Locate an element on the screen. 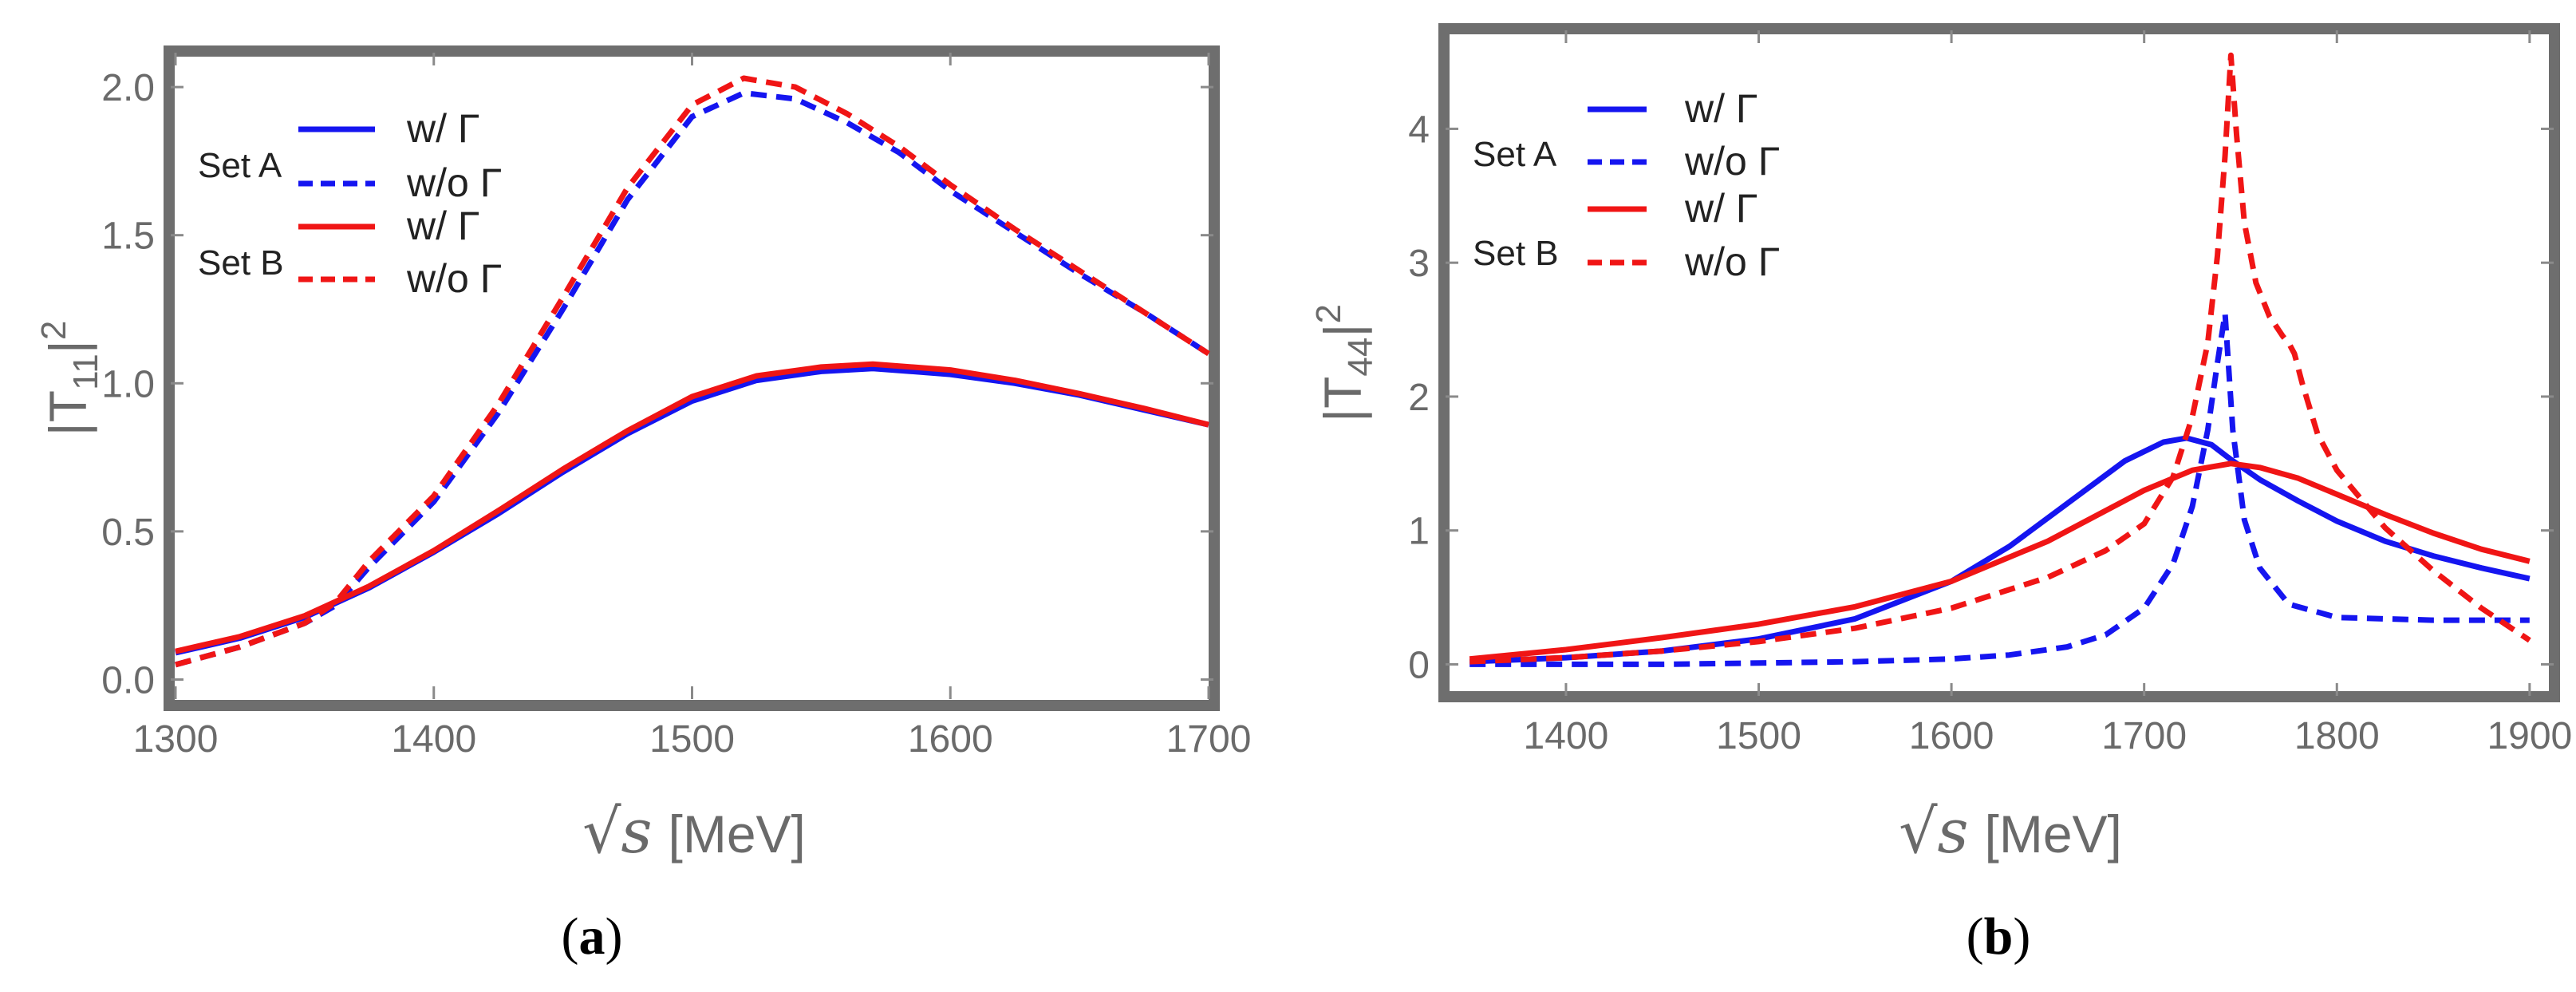 Image resolution: width=2576 pixels, height=992 pixels. panel-b-ytick-label: 4 is located at coordinates (1419, 130).